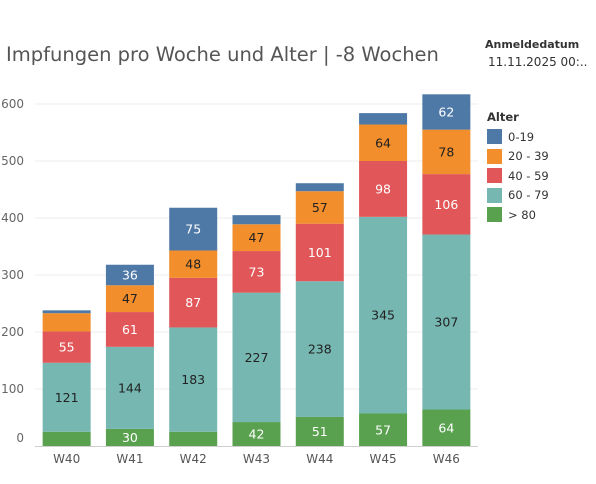 This screenshot has width=596, height=484. I want to click on data-label: 101, so click(320, 252).